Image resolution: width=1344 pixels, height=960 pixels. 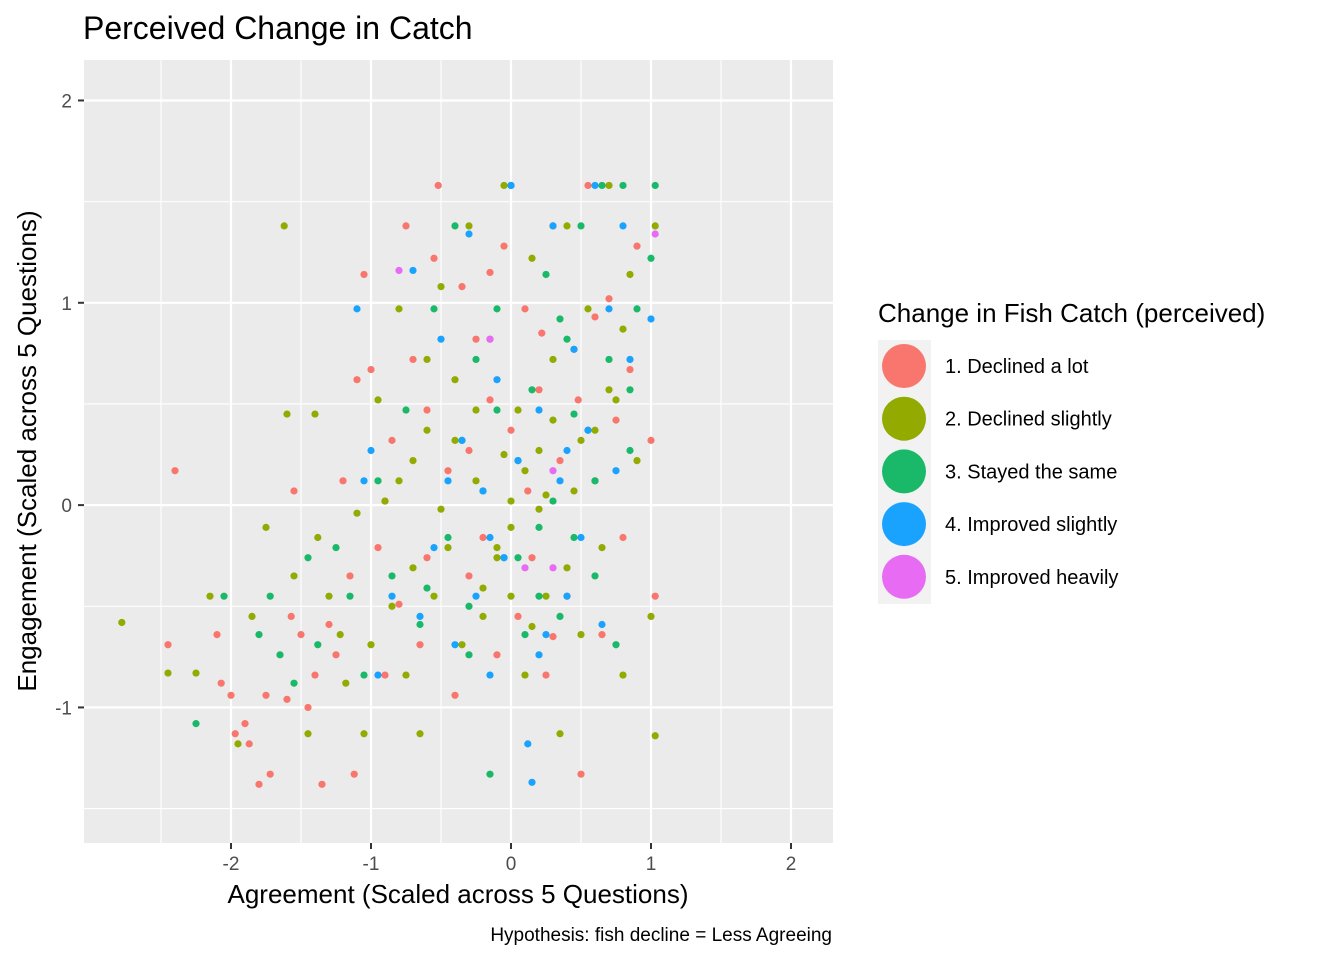 I want to click on y-axis: -1 0 1 2, so click(x=69, y=405).